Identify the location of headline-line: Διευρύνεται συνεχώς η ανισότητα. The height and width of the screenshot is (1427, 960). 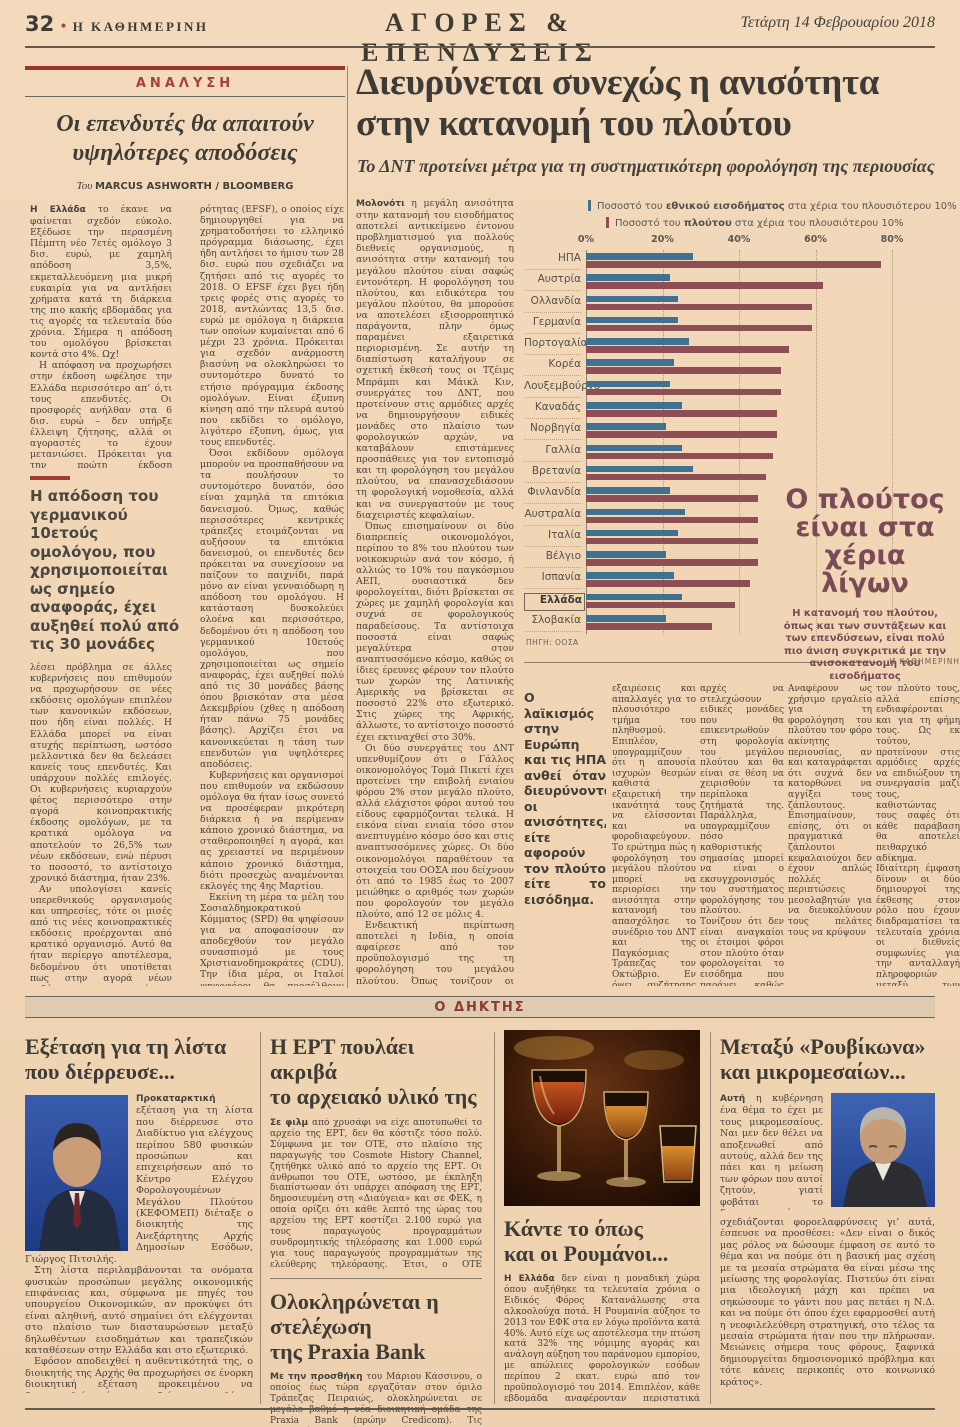
(618, 82).